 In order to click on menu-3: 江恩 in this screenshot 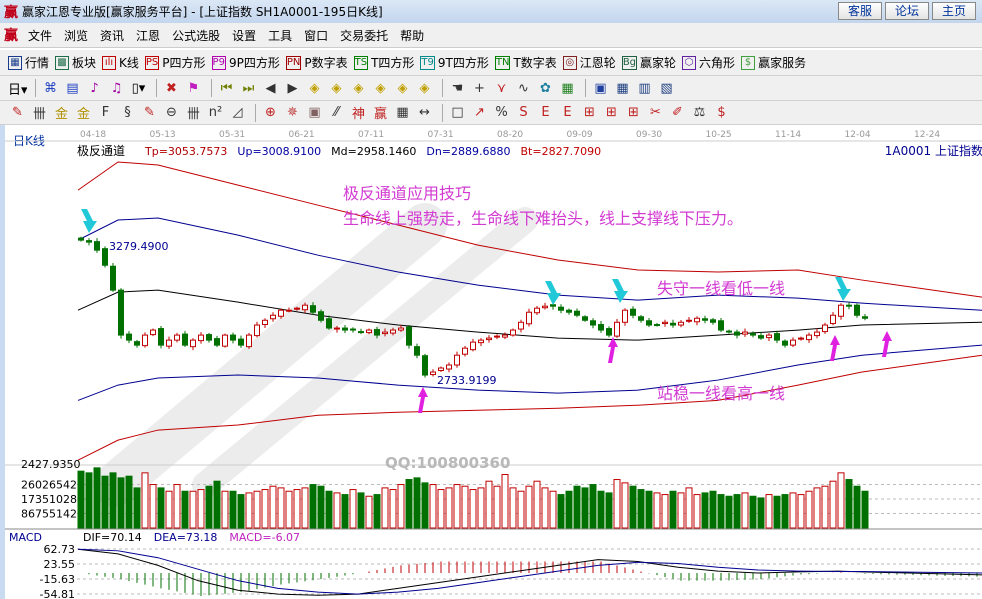, I will do `click(148, 35)`.